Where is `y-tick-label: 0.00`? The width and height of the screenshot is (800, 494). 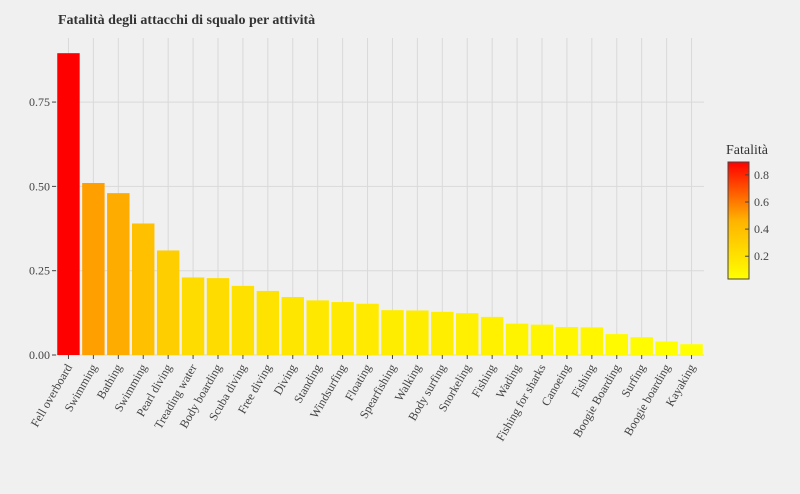 y-tick-label: 0.00 is located at coordinates (39, 355).